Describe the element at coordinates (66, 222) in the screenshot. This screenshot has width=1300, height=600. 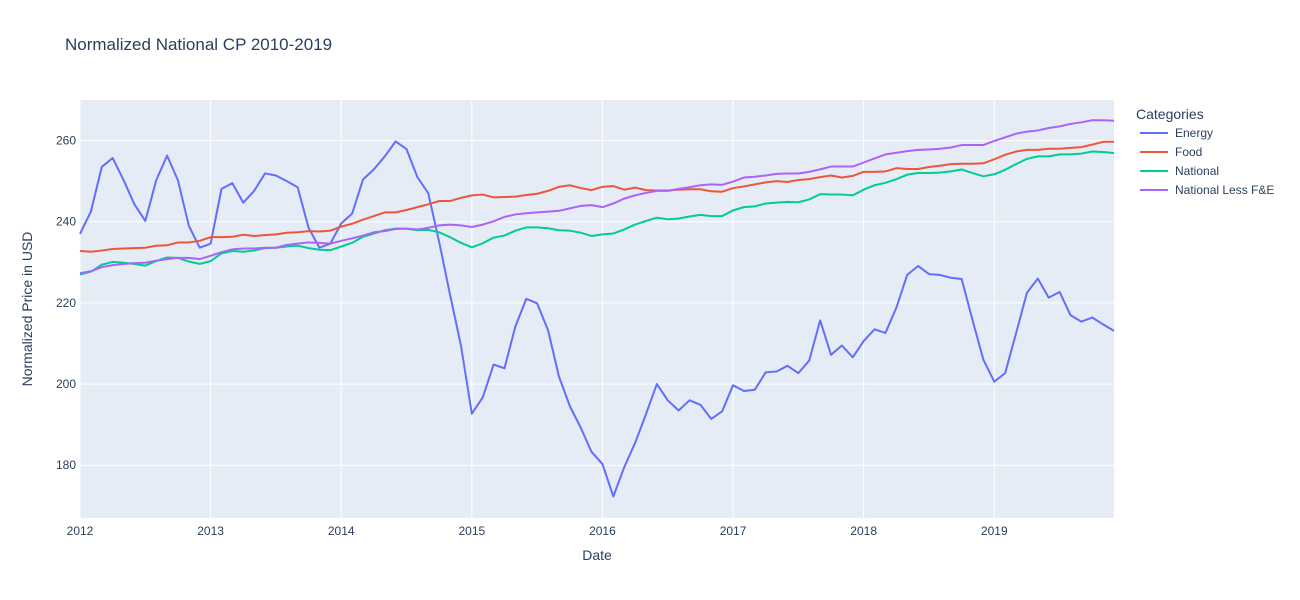
I see `y-tick-label: 240` at that location.